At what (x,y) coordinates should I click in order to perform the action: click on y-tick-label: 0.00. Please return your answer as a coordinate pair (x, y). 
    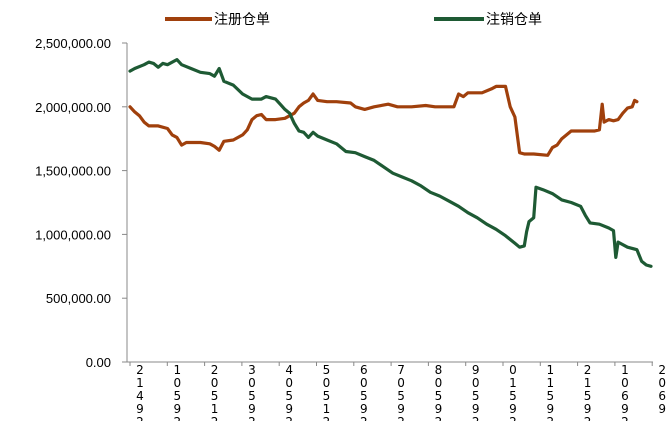
    Looking at the image, I should click on (98, 362).